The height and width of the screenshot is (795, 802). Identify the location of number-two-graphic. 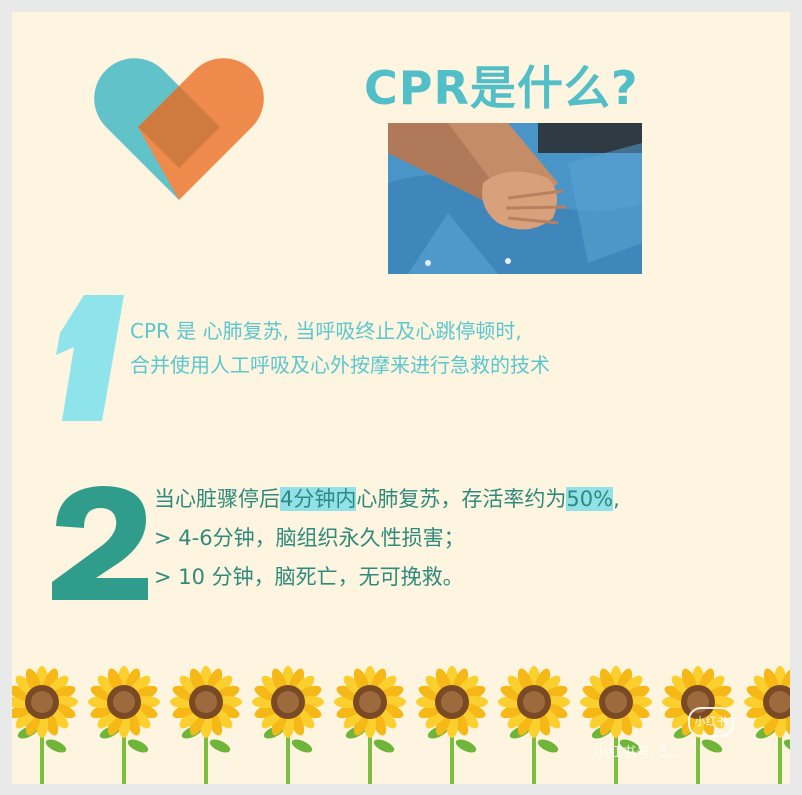
(100, 543).